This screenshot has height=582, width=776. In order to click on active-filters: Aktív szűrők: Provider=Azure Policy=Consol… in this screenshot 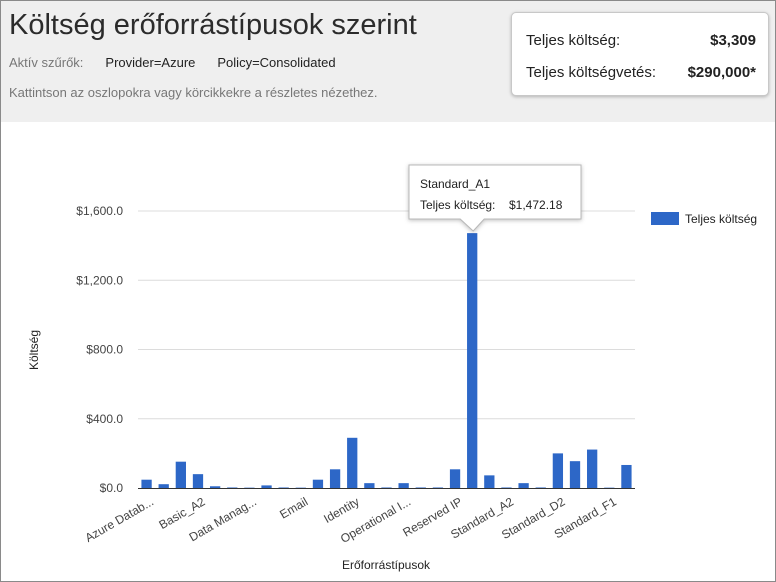, I will do `click(172, 62)`.